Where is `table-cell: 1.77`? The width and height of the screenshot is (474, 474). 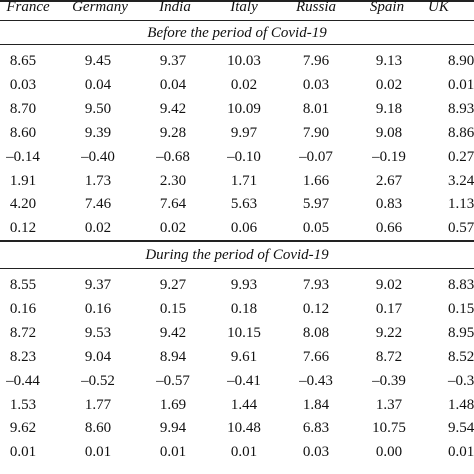 table-cell: 1.77 is located at coordinates (98, 404).